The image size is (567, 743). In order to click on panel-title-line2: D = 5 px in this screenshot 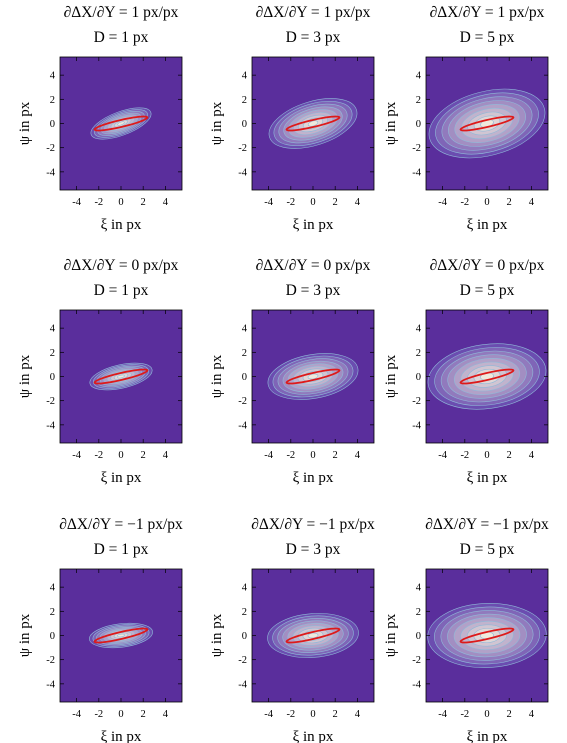, I will do `click(487, 290)`.